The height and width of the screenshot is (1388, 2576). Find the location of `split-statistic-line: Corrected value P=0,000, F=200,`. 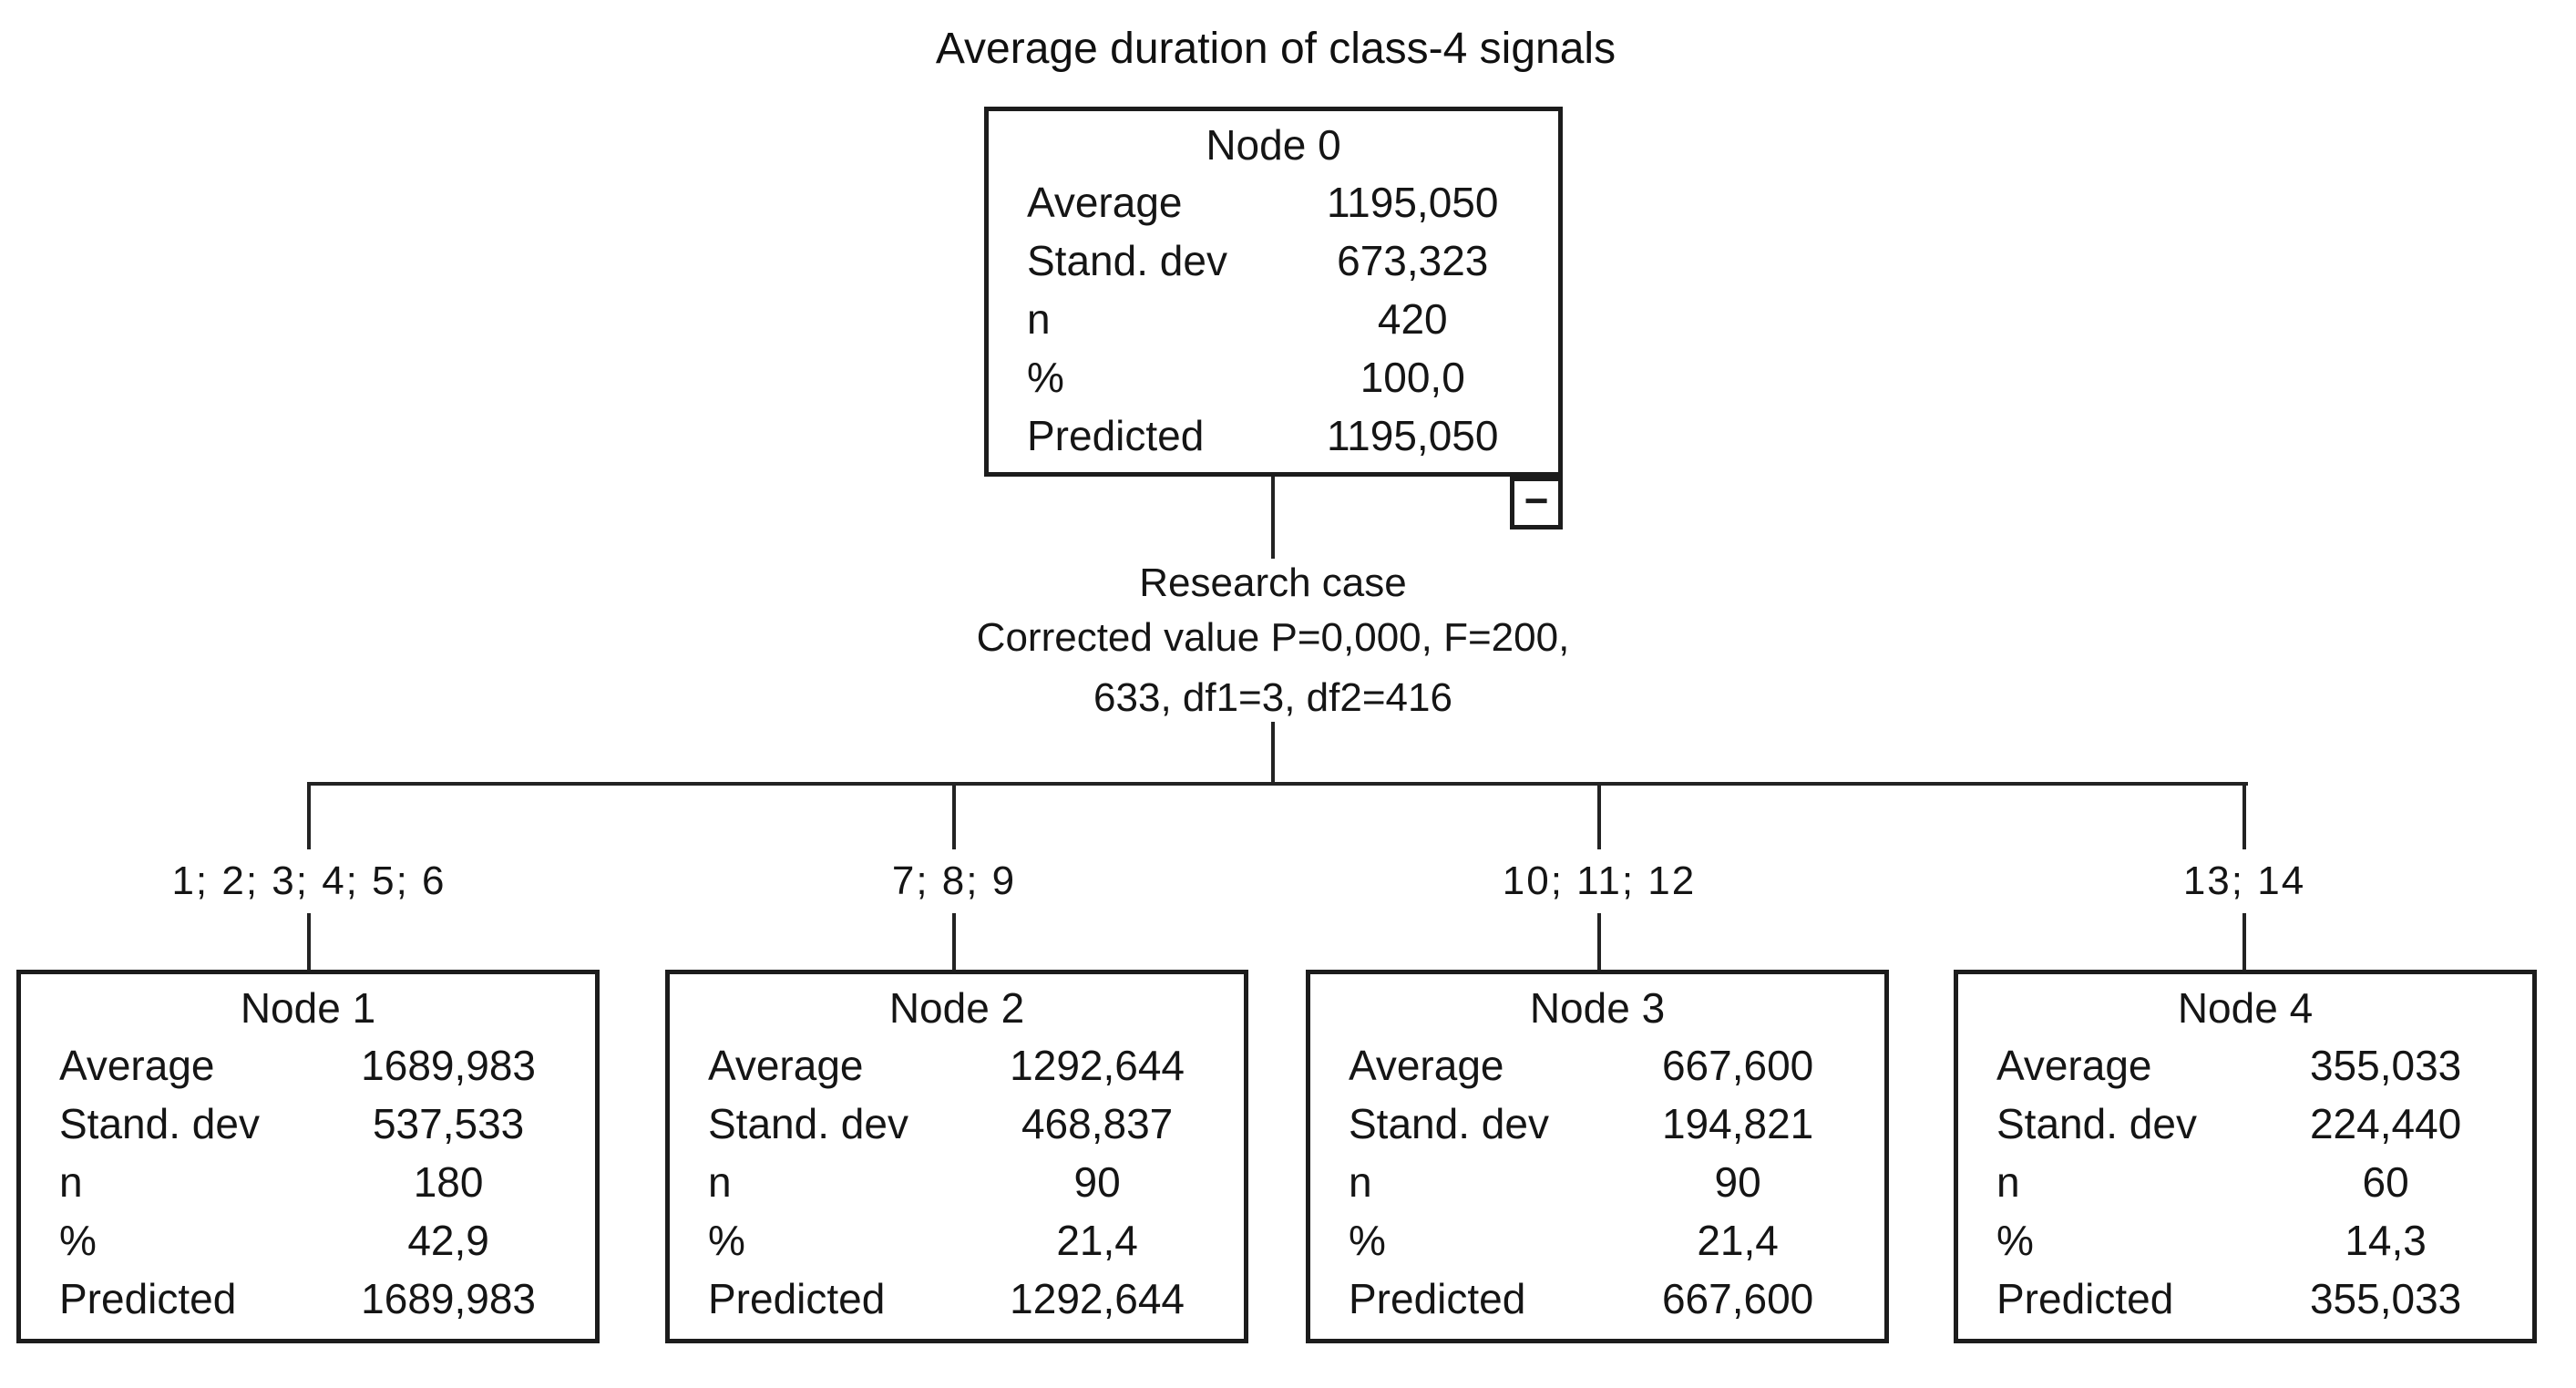

split-statistic-line: Corrected value P=0,000, F=200, is located at coordinates (1273, 637).